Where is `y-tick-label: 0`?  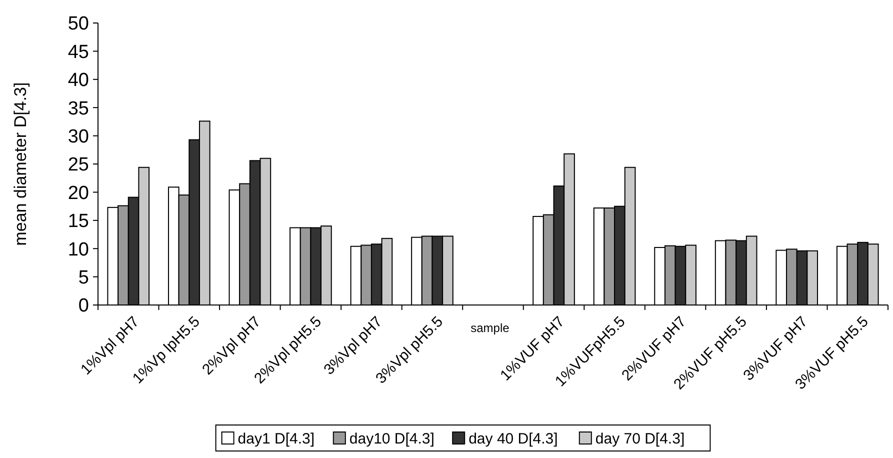 y-tick-label: 0 is located at coordinates (83, 306).